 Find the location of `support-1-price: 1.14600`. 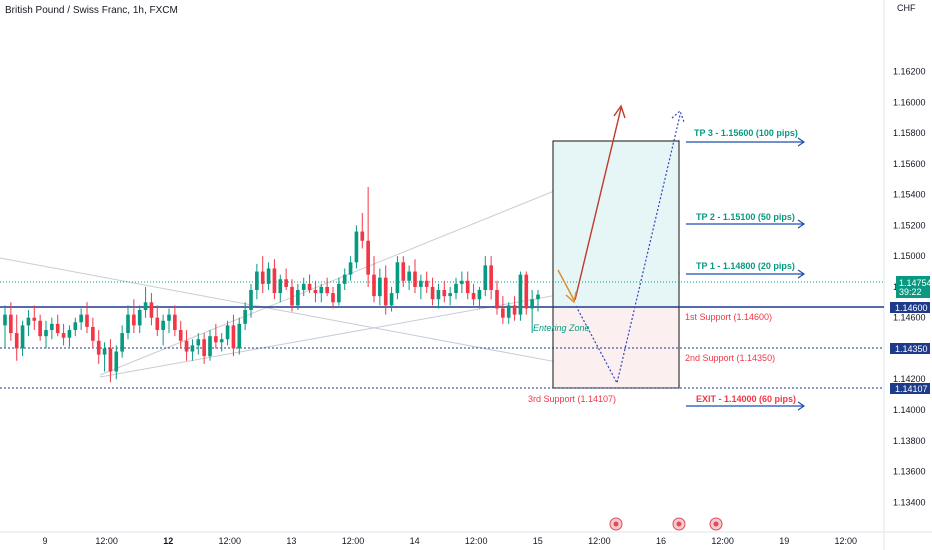

support-1-price: 1.14600 is located at coordinates (911, 308).